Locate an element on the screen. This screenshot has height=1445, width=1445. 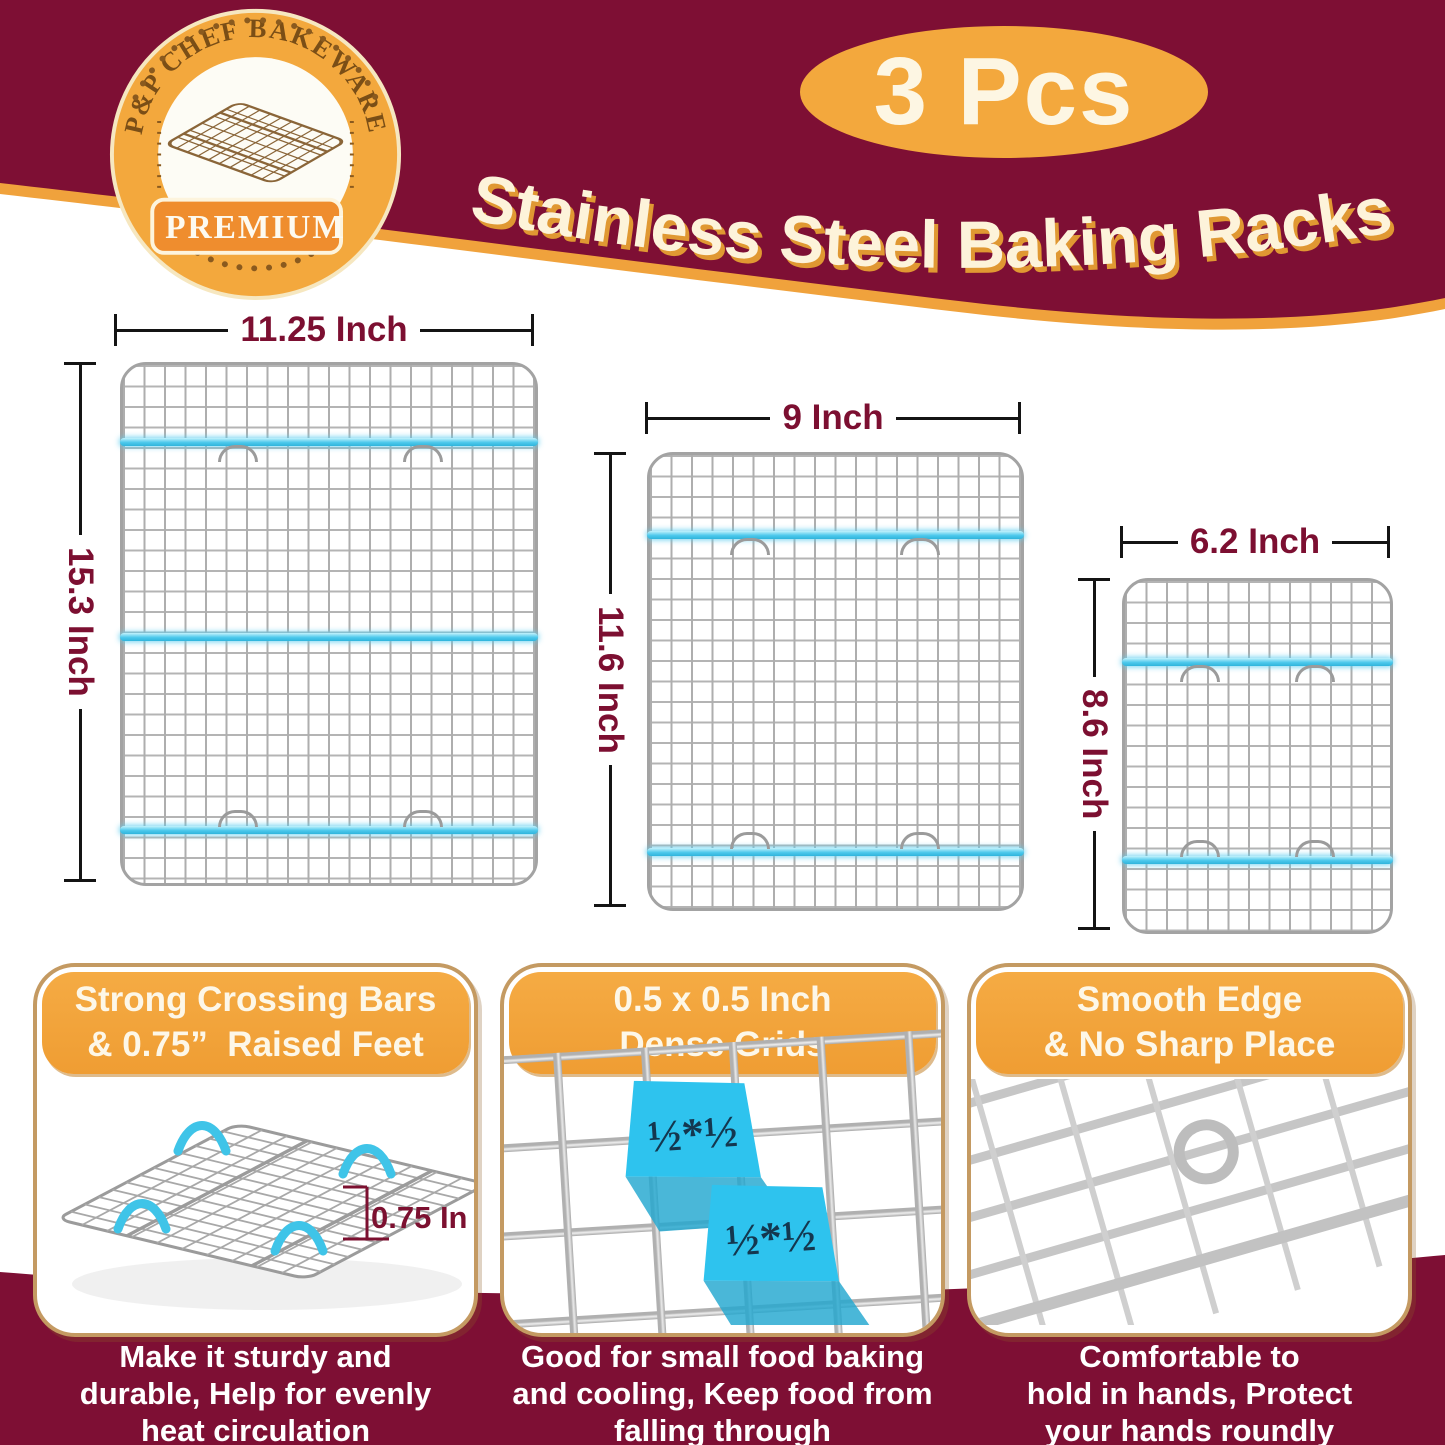
feature-title-smooth-edge: Smooth Edge & No Sharp Place is located at coordinates (1189, 1023).